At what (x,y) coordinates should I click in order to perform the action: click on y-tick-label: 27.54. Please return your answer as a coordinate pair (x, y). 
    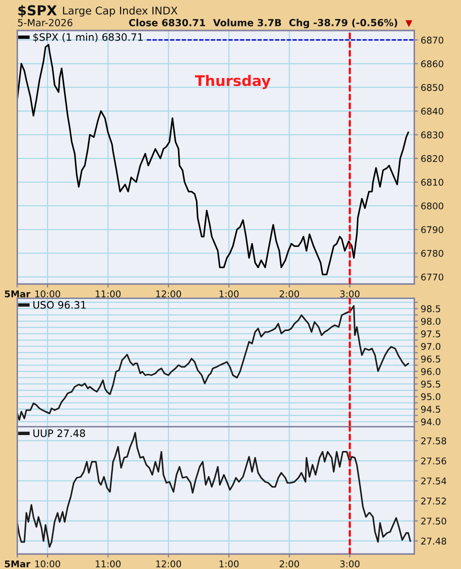
    Looking at the image, I should click on (433, 481).